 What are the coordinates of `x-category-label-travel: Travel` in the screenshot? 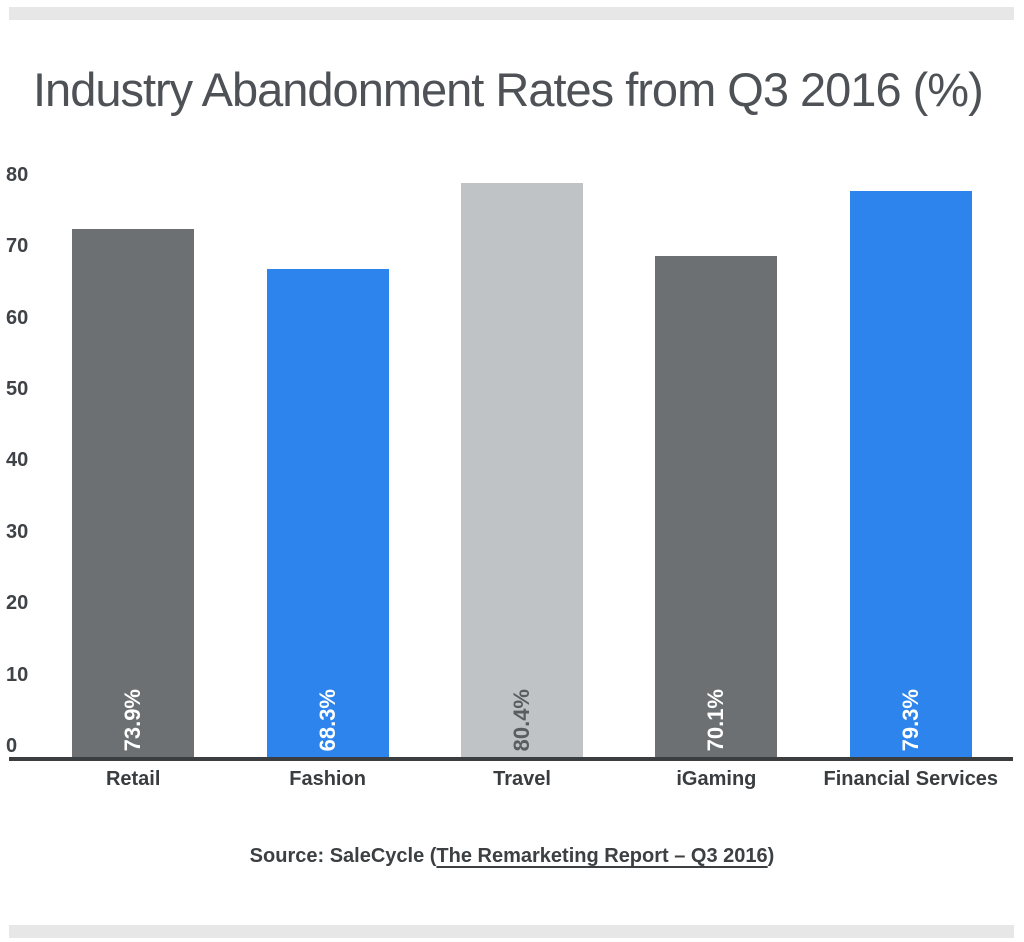 It's located at (522, 779).